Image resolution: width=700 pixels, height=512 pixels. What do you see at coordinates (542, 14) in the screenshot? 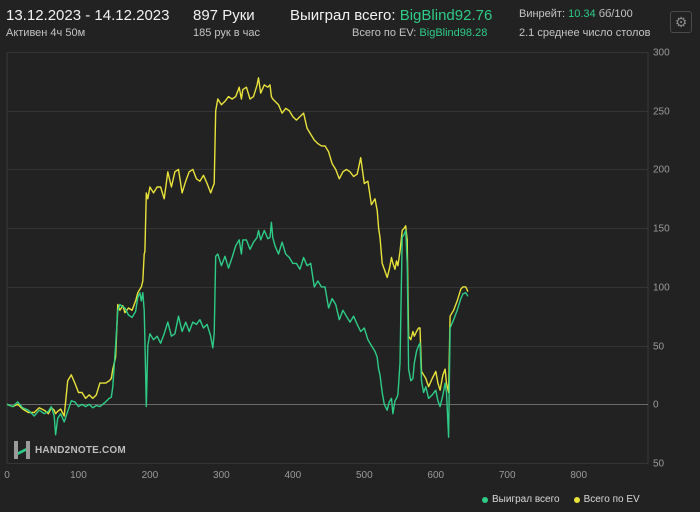
I see `winrate-label: Винрейт:` at bounding box center [542, 14].